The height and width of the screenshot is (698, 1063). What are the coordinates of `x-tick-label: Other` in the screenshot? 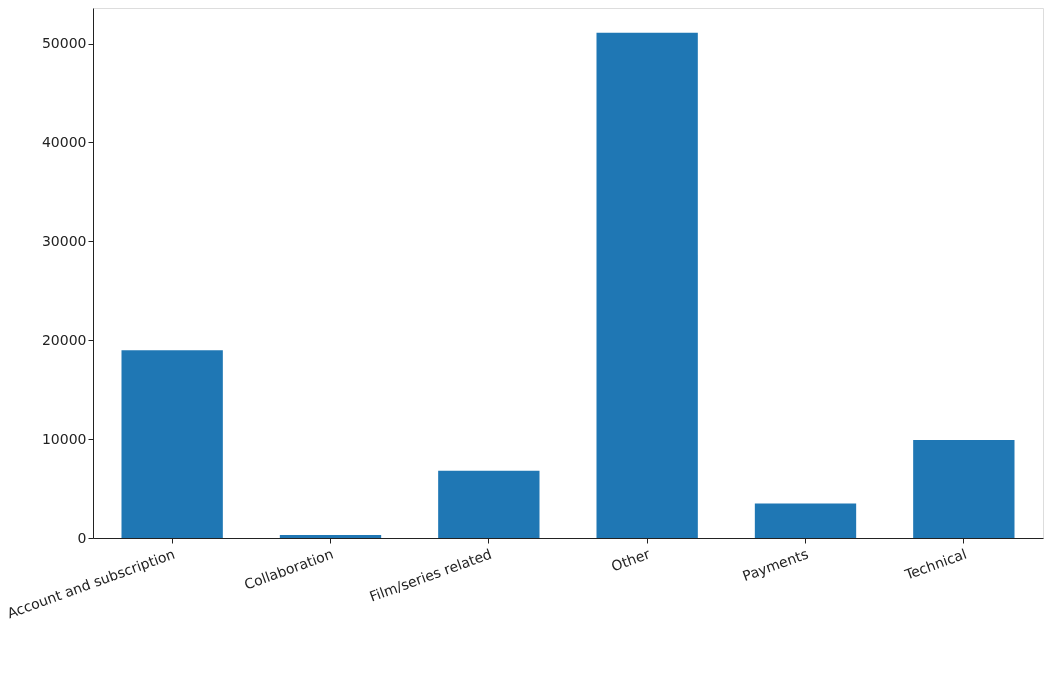 It's located at (631, 560).